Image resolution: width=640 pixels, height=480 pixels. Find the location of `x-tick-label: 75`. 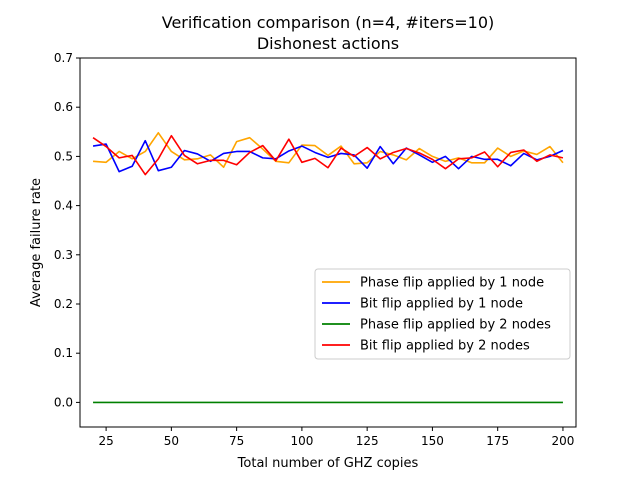

x-tick-label: 75 is located at coordinates (236, 441).